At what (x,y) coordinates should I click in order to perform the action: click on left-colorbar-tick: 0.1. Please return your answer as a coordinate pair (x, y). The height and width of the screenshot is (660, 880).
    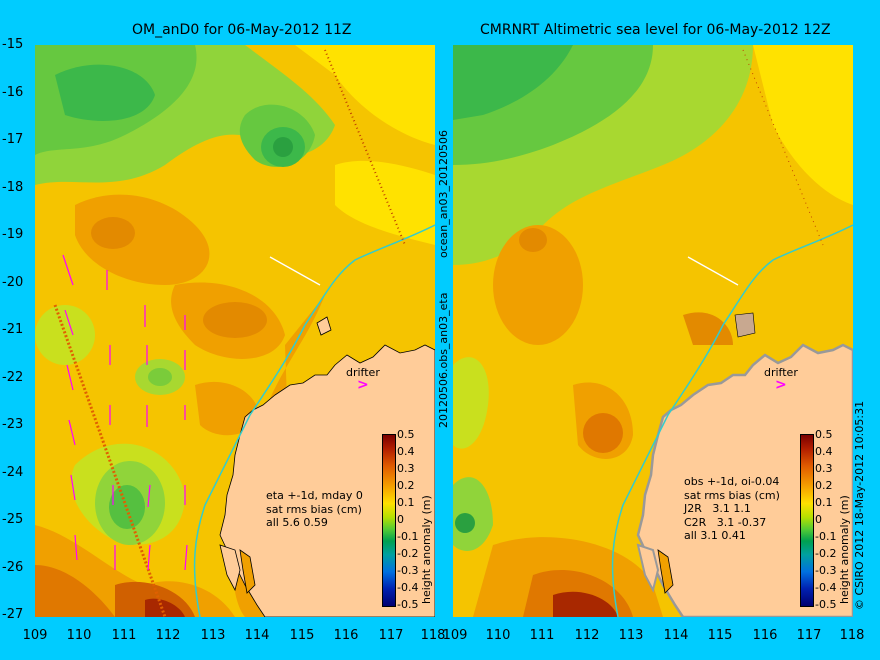
    Looking at the image, I should click on (406, 502).